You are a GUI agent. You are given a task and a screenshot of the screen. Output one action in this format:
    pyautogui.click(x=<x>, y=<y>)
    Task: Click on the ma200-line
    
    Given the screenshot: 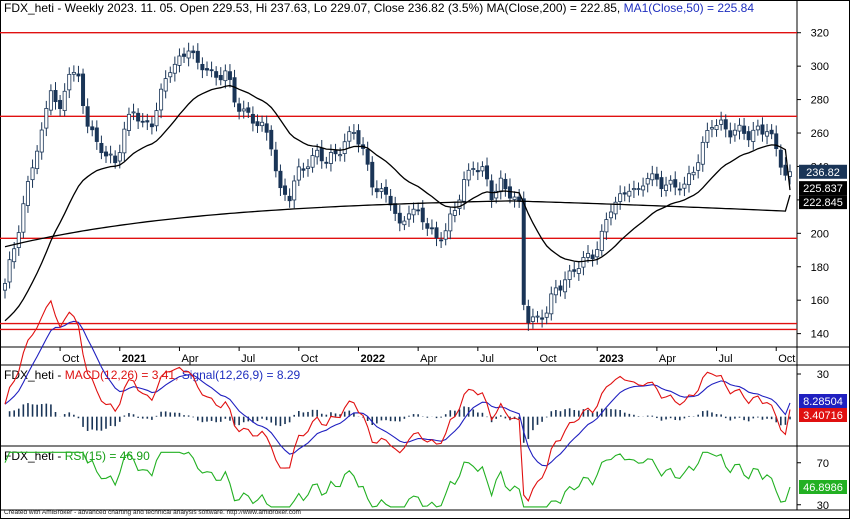 What is the action you would take?
    pyautogui.click(x=397, y=221)
    